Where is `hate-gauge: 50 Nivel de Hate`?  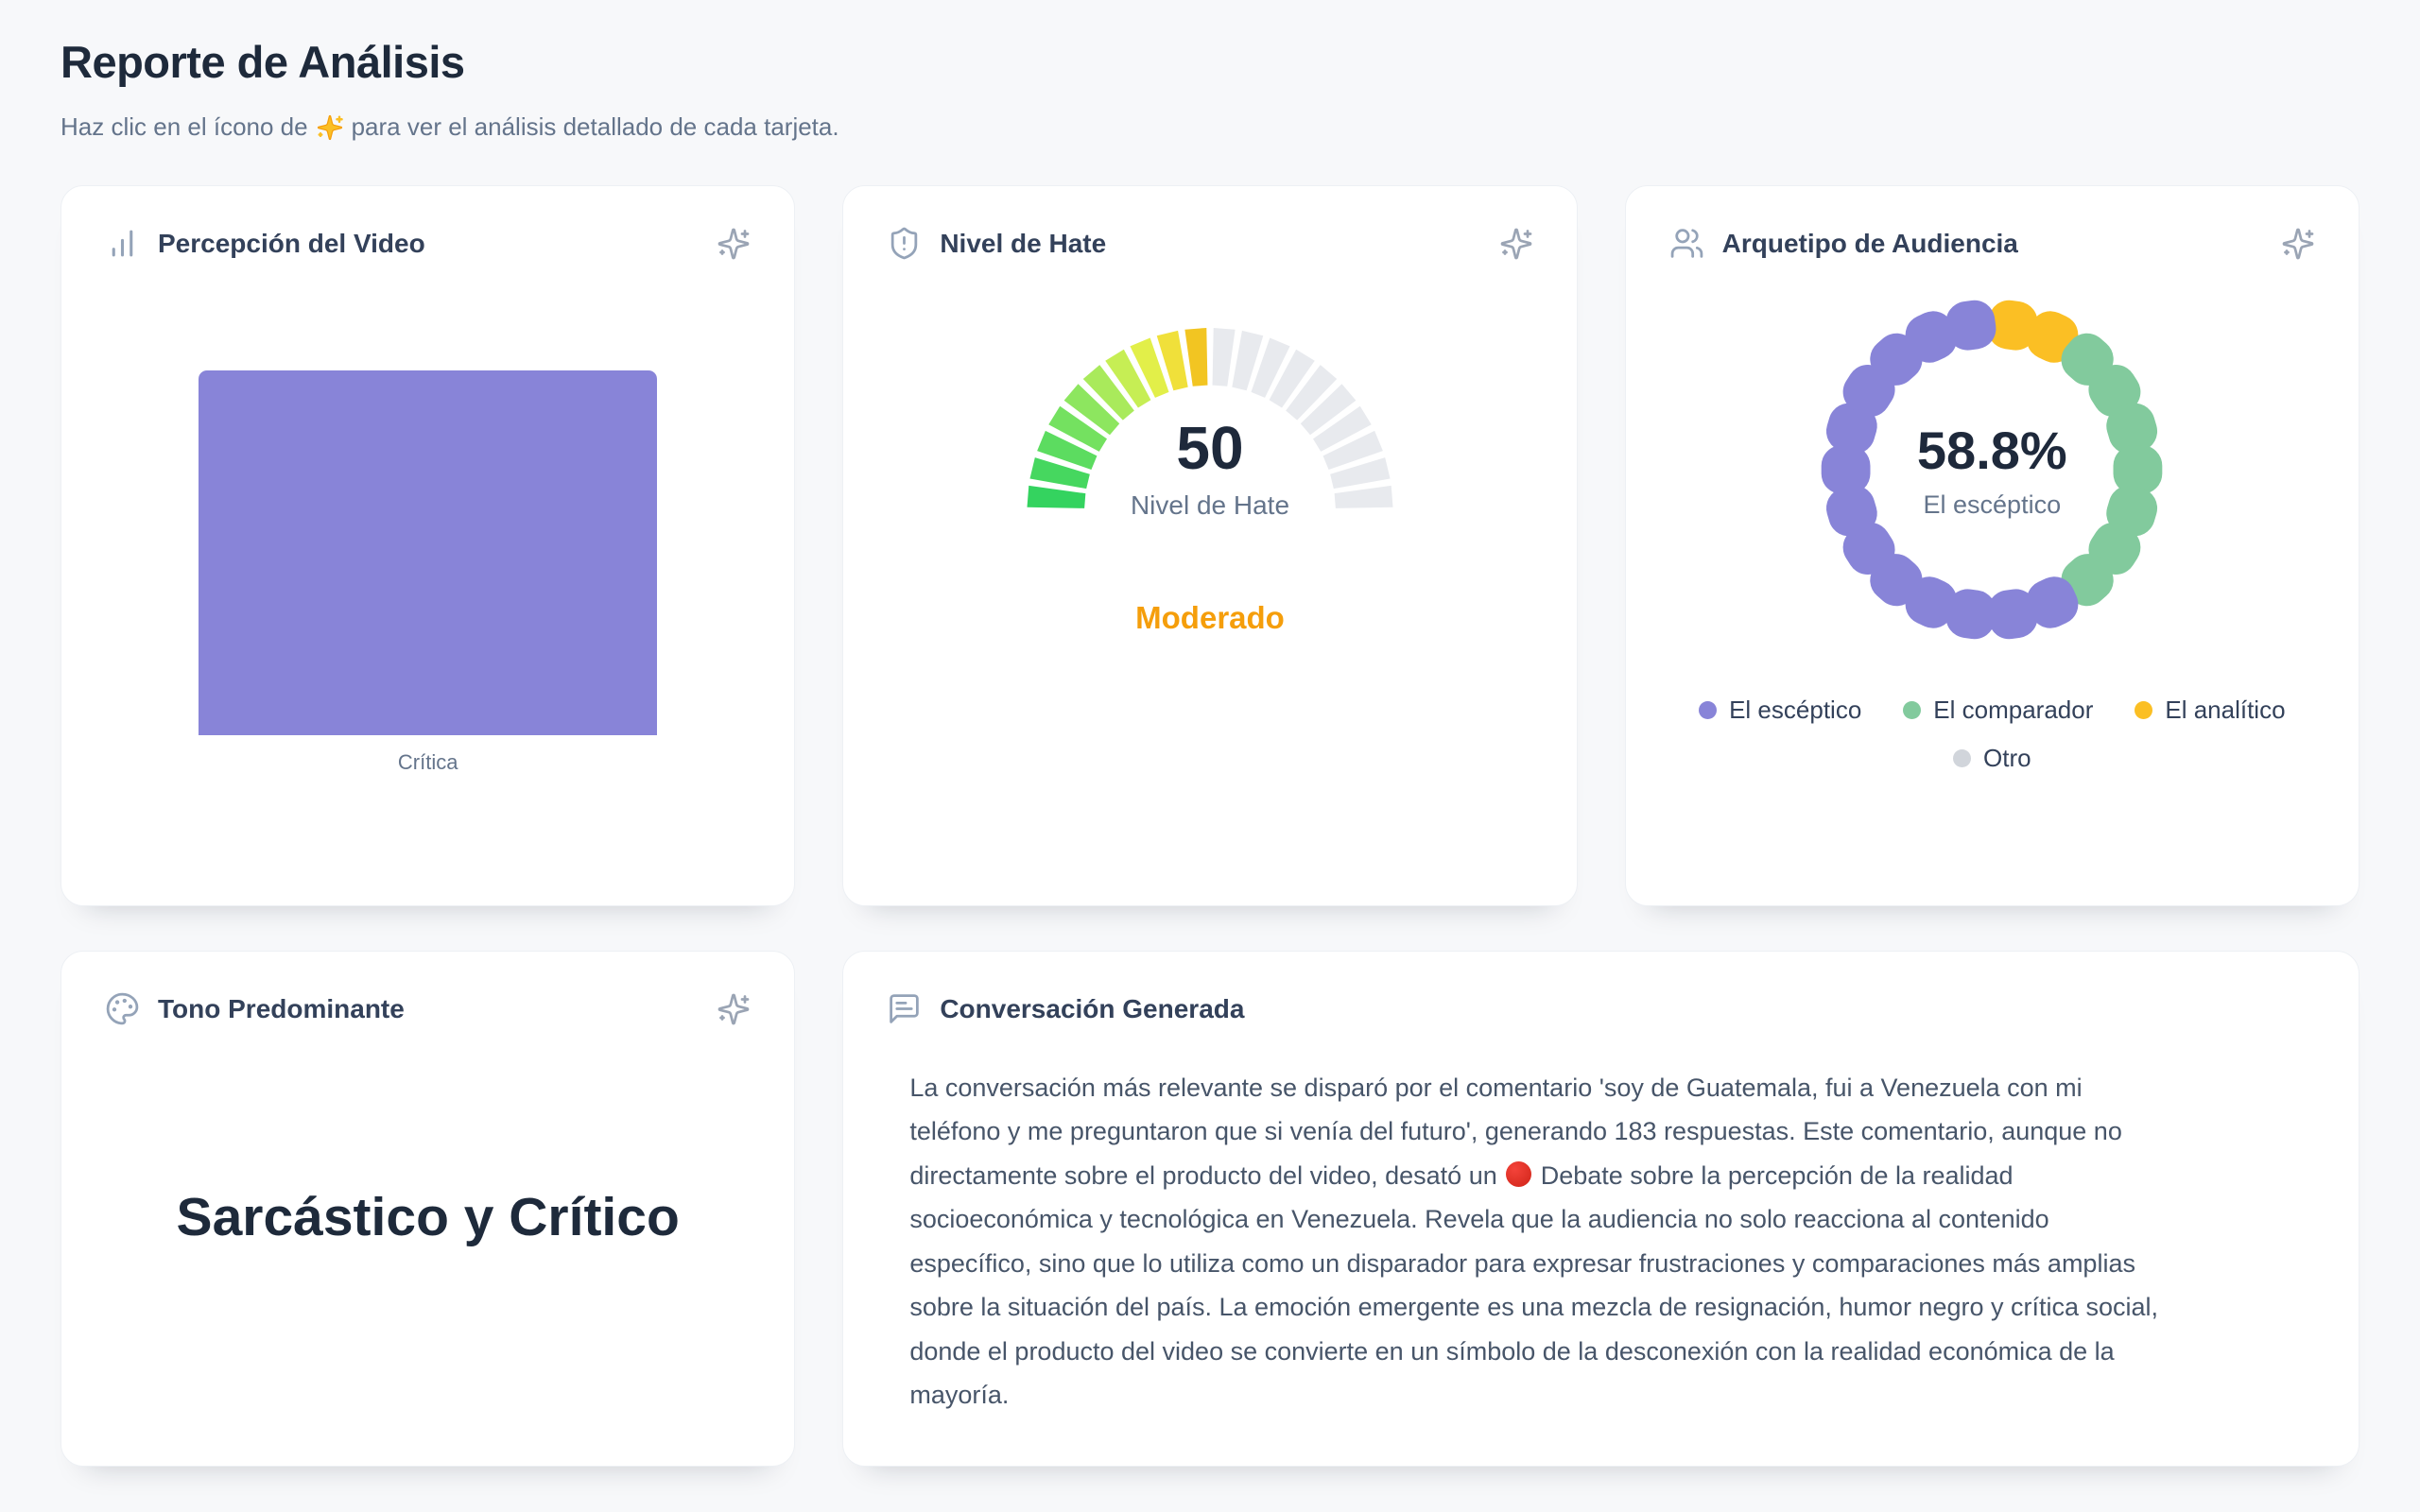
hate-gauge: 50 Nivel de Hate is located at coordinates (1210, 418).